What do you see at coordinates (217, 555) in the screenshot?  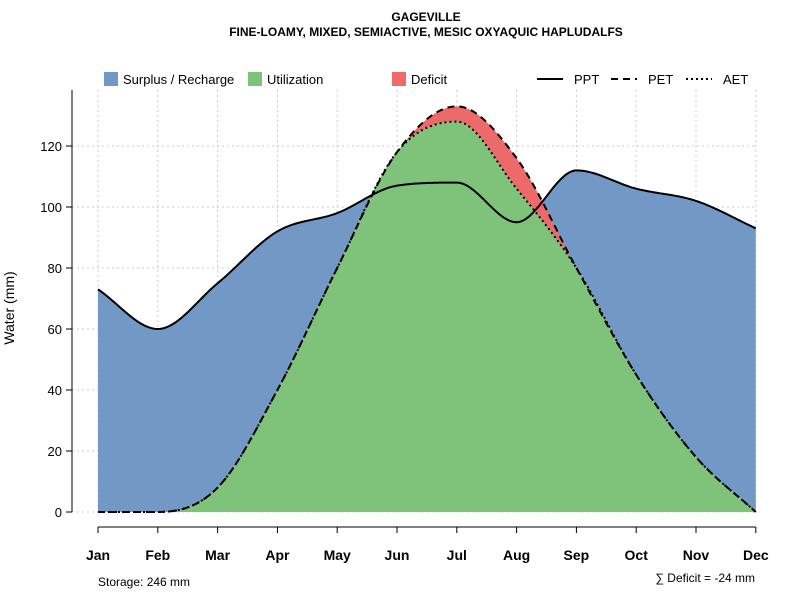 I see `x-tick-label-mar: Mar` at bounding box center [217, 555].